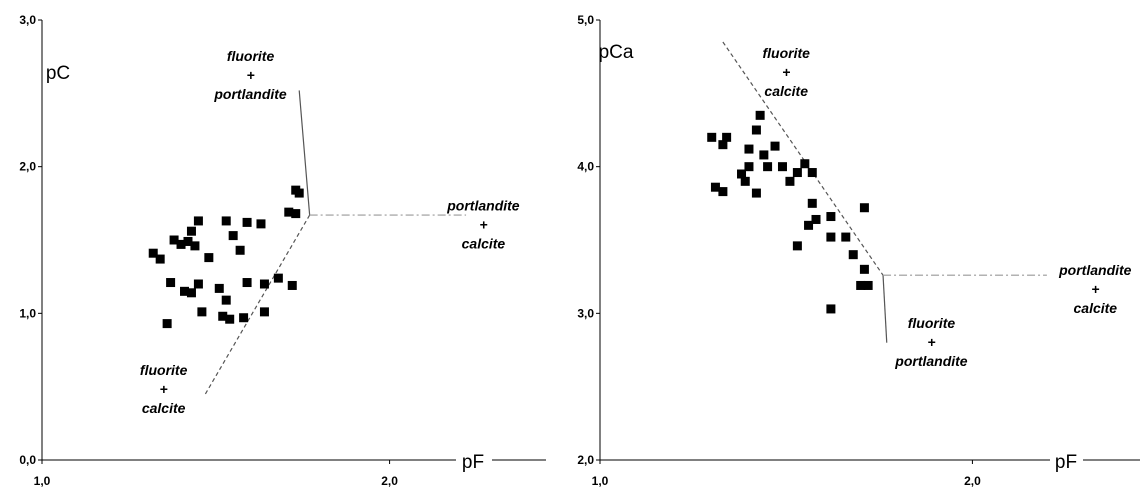 This screenshot has height=495, width=1142. What do you see at coordinates (585, 167) in the screenshot?
I see `y-tick-label: 4,0` at bounding box center [585, 167].